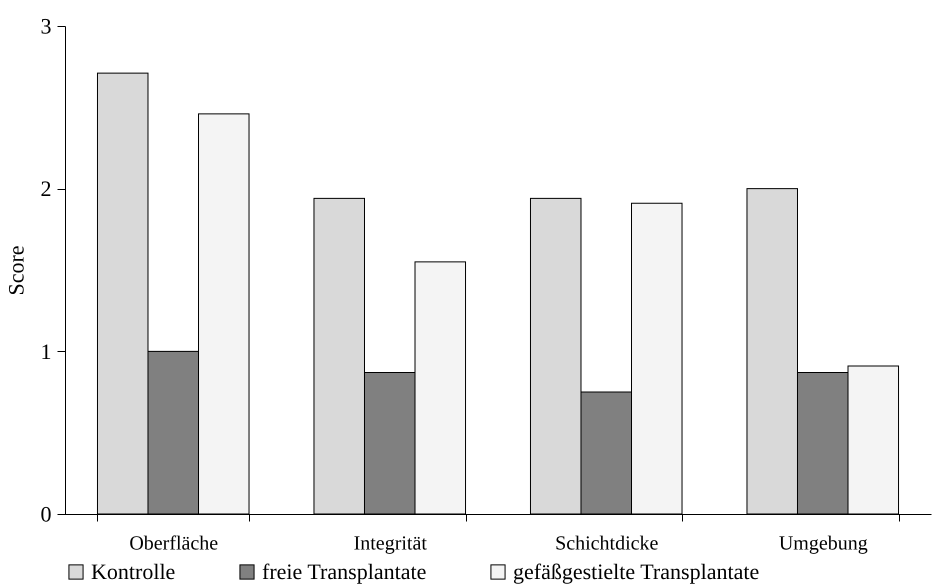 The width and height of the screenshot is (946, 588). Describe the element at coordinates (173, 543) in the screenshot. I see `x-tick-label: Oberfläche` at that location.